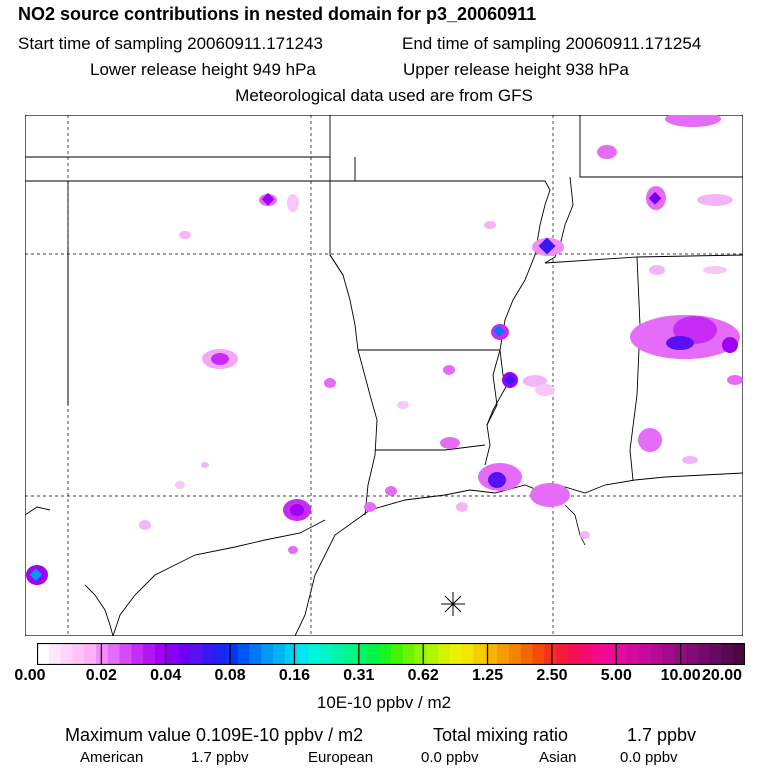 The width and height of the screenshot is (768, 768). What do you see at coordinates (384, 95) in the screenshot?
I see `met-data-label: Meteorological data used are from GFS` at bounding box center [384, 95].